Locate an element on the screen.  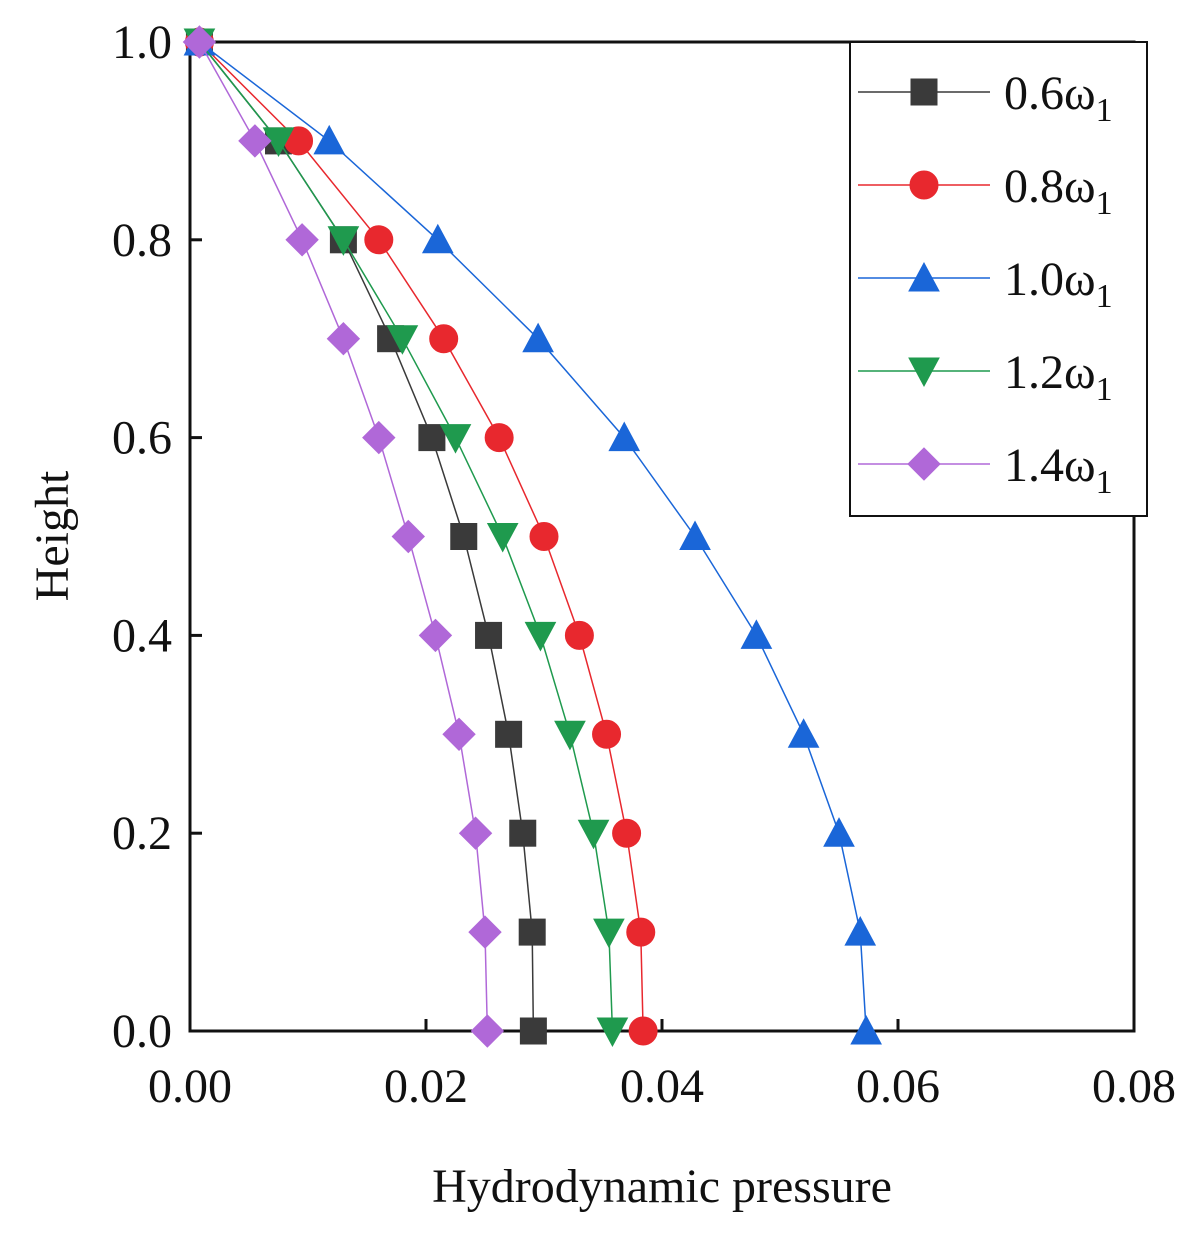
legend-label-main: 1.4ω is located at coordinates (1050, 465).